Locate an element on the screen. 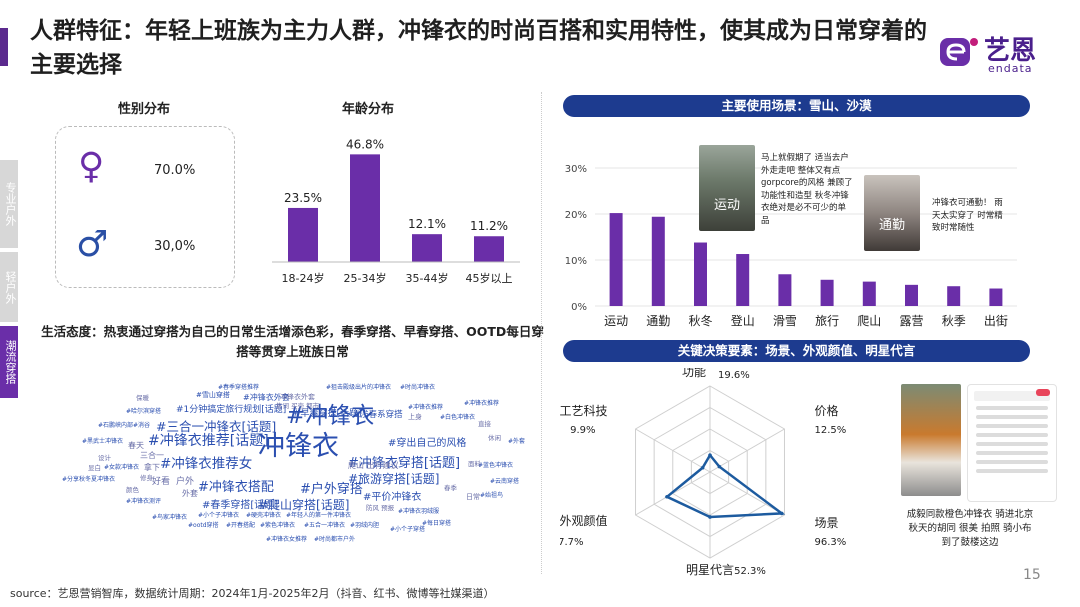 The height and width of the screenshot is (607, 1080). word-cloud-term: 冲锋衣外套 is located at coordinates (297, 397).